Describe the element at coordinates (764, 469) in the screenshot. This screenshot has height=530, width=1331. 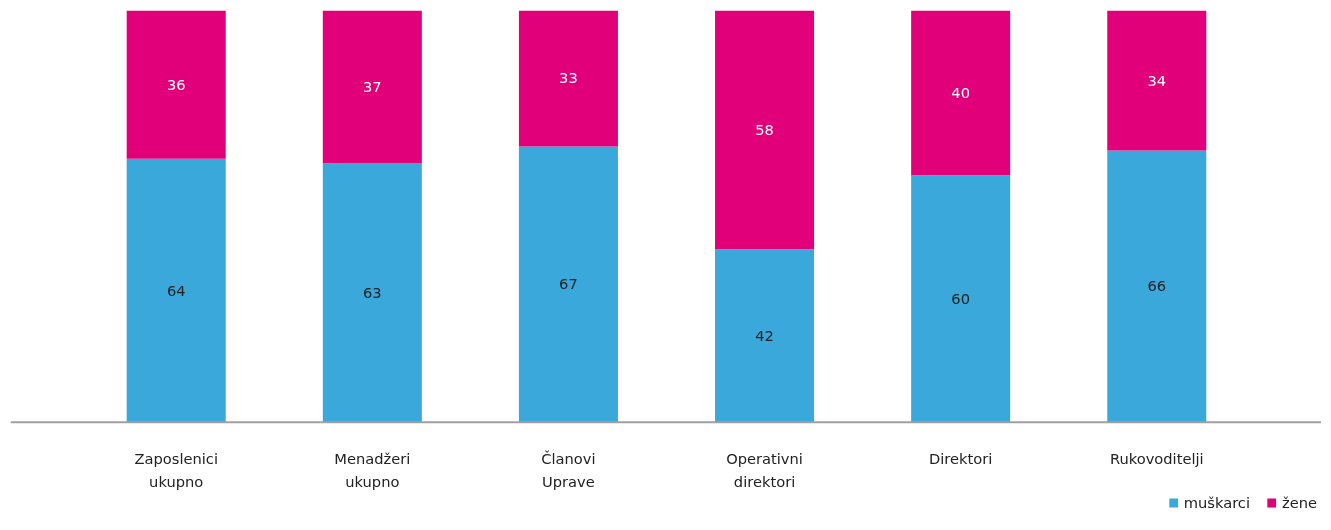
I see `x-tick-label: Operativni direktori` at that location.